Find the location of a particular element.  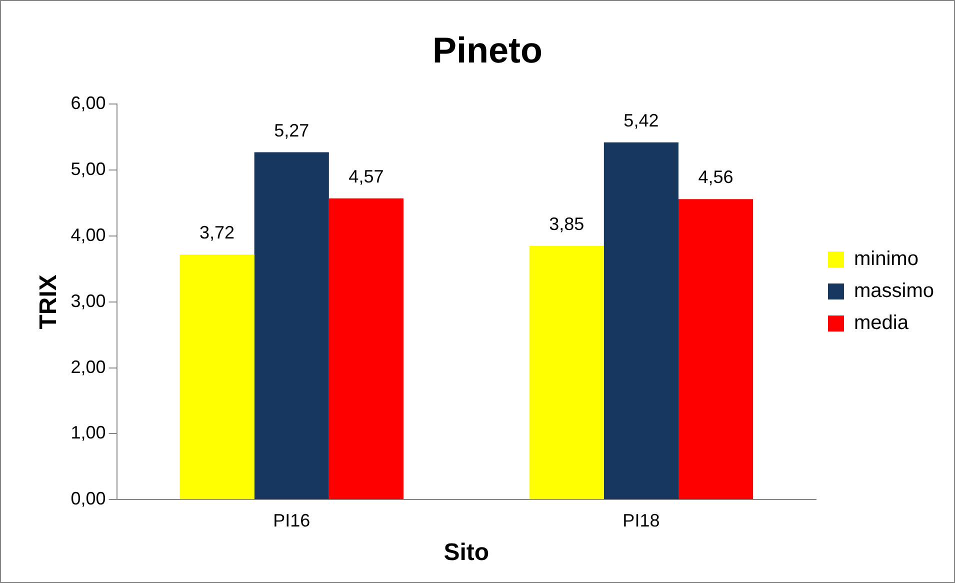

y-tick-label: 6,00 is located at coordinates (88, 103).